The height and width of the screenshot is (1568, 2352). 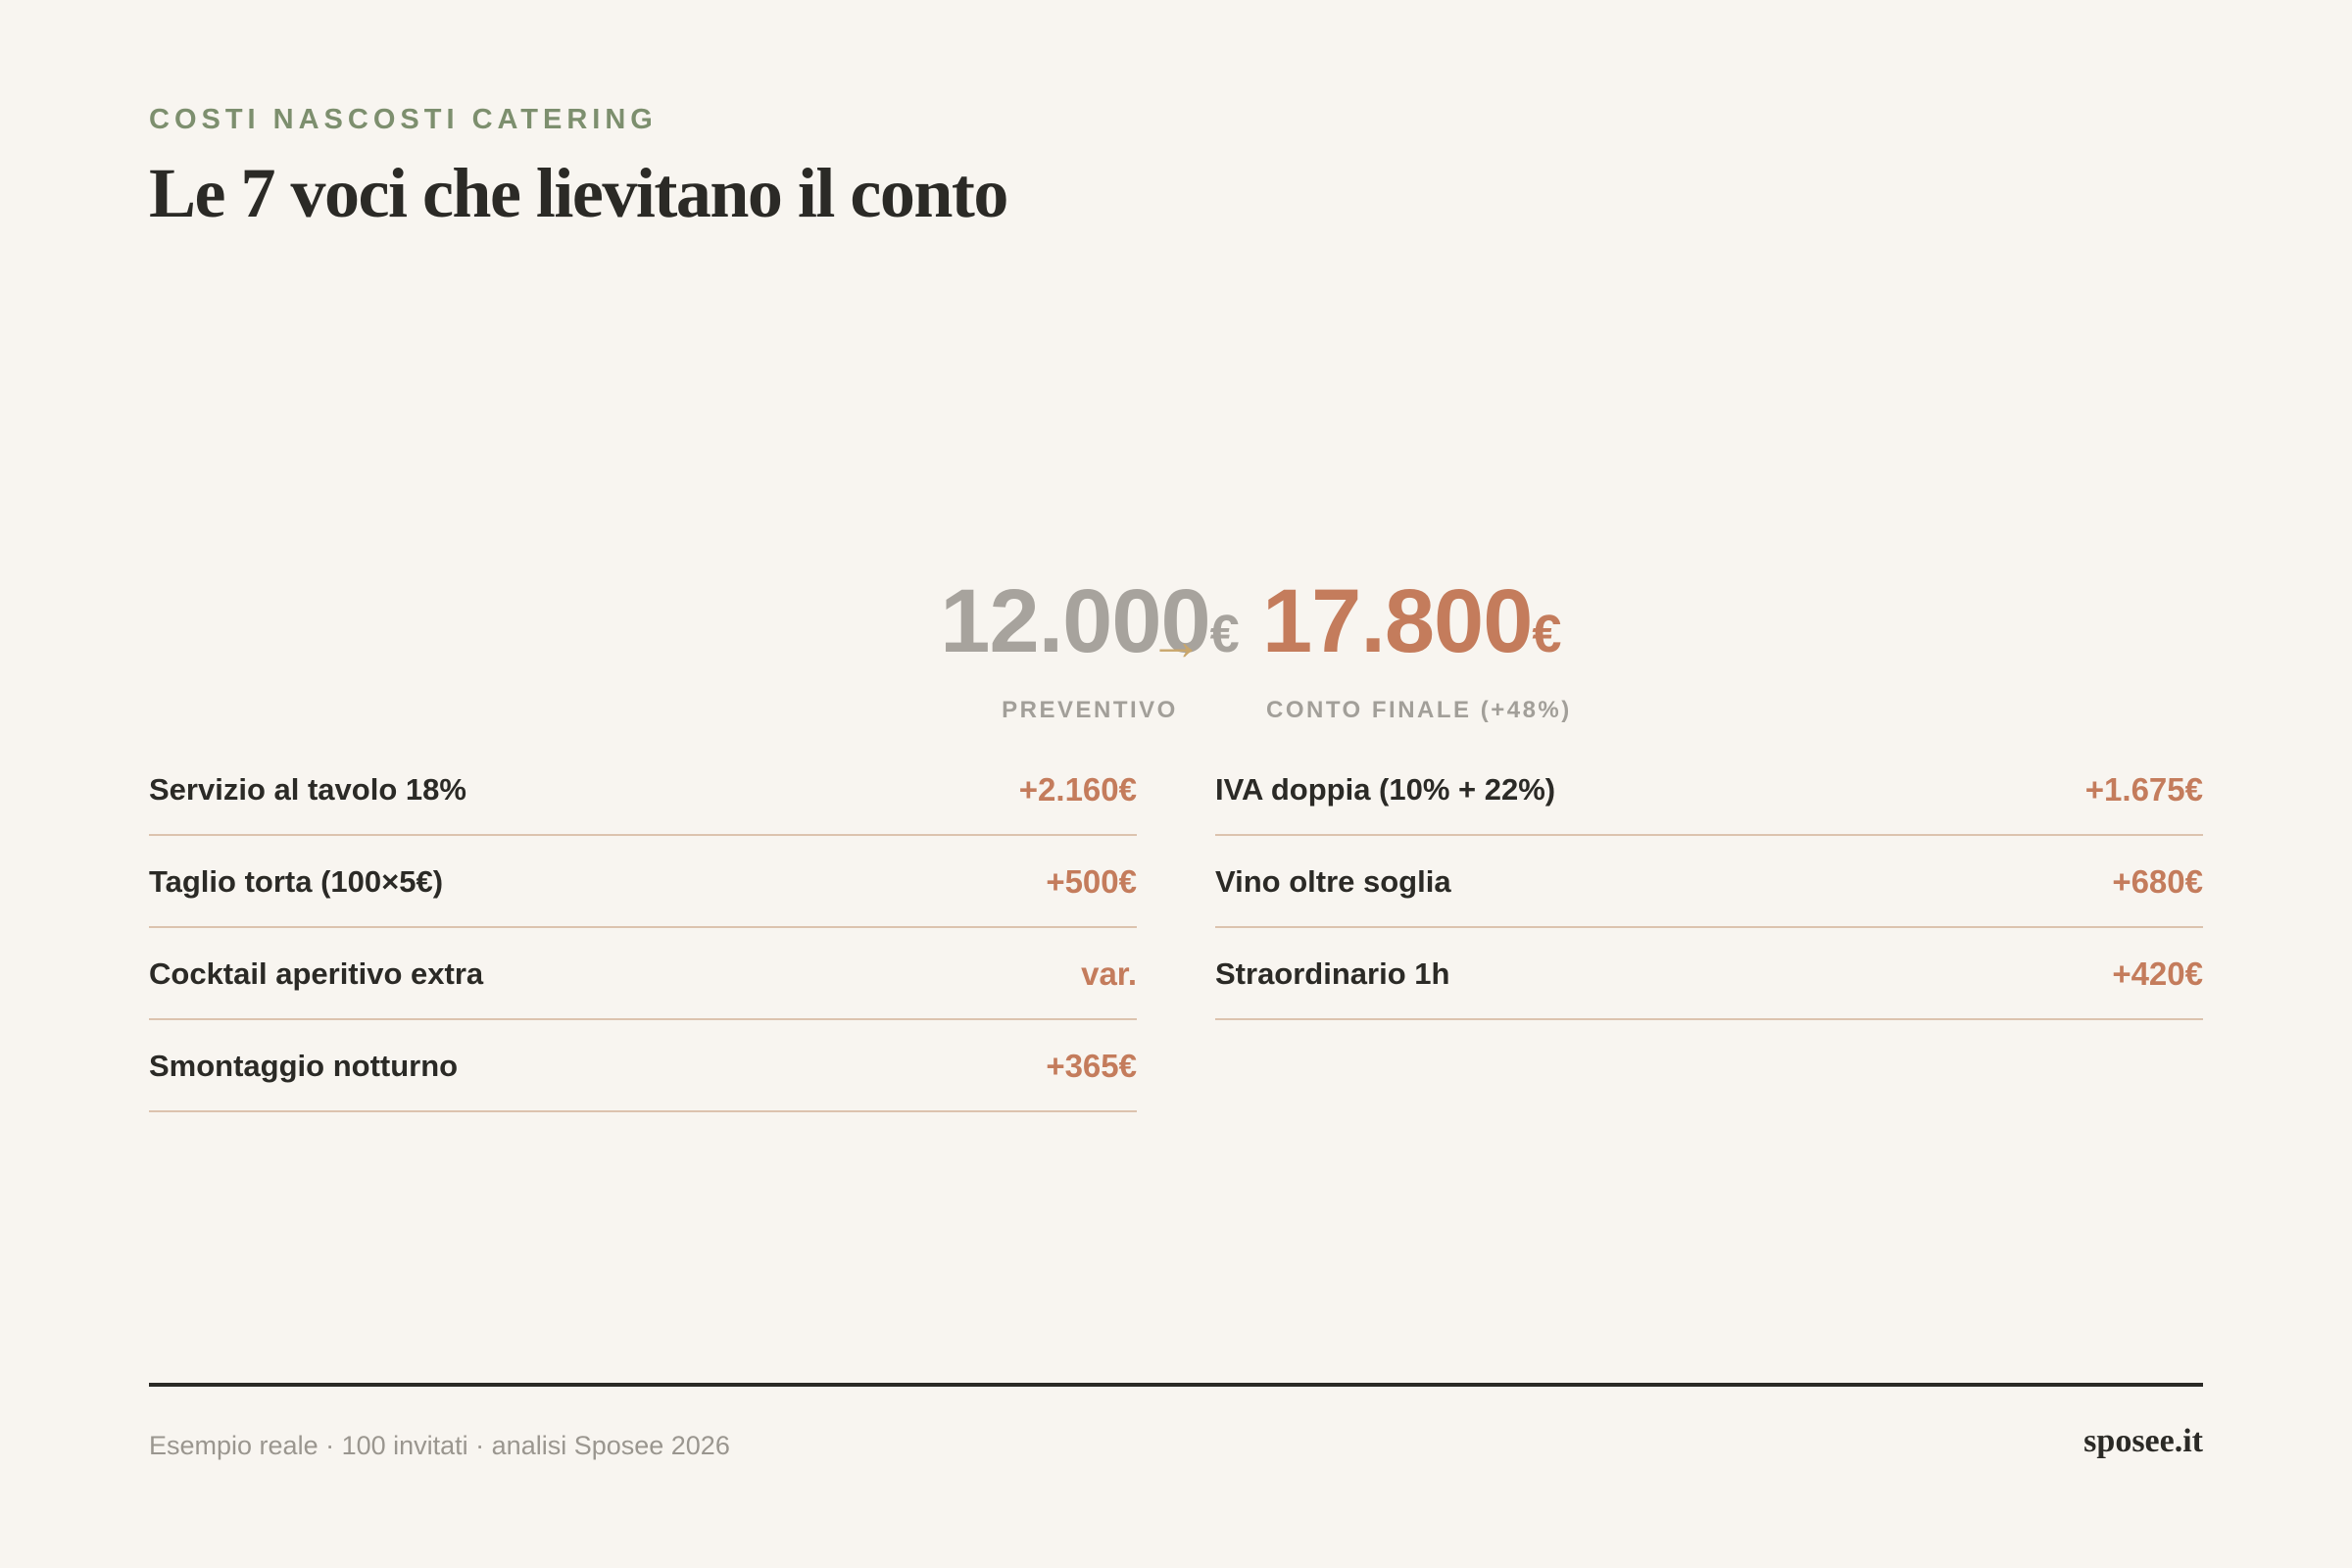 What do you see at coordinates (1090, 710) in the screenshot?
I see `estimate-label: PREVENTIVO` at bounding box center [1090, 710].